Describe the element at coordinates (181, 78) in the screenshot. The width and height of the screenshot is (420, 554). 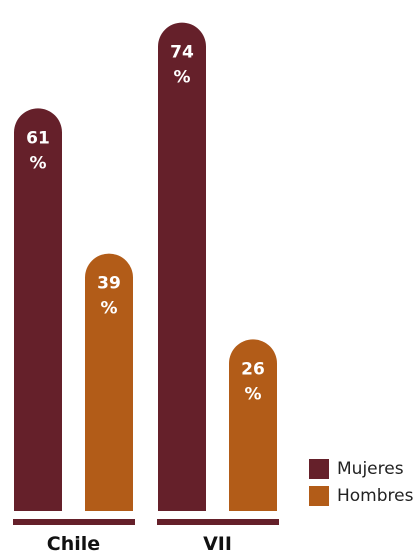
I see `bar-unit-vii-mujeres: %` at that location.